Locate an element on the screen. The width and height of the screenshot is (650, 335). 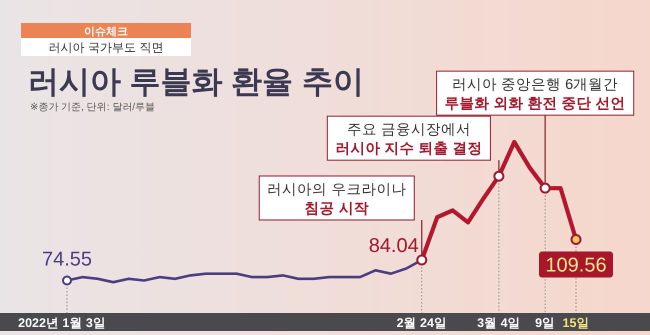
x-tick-label: 2월 24일 is located at coordinates (421, 323).